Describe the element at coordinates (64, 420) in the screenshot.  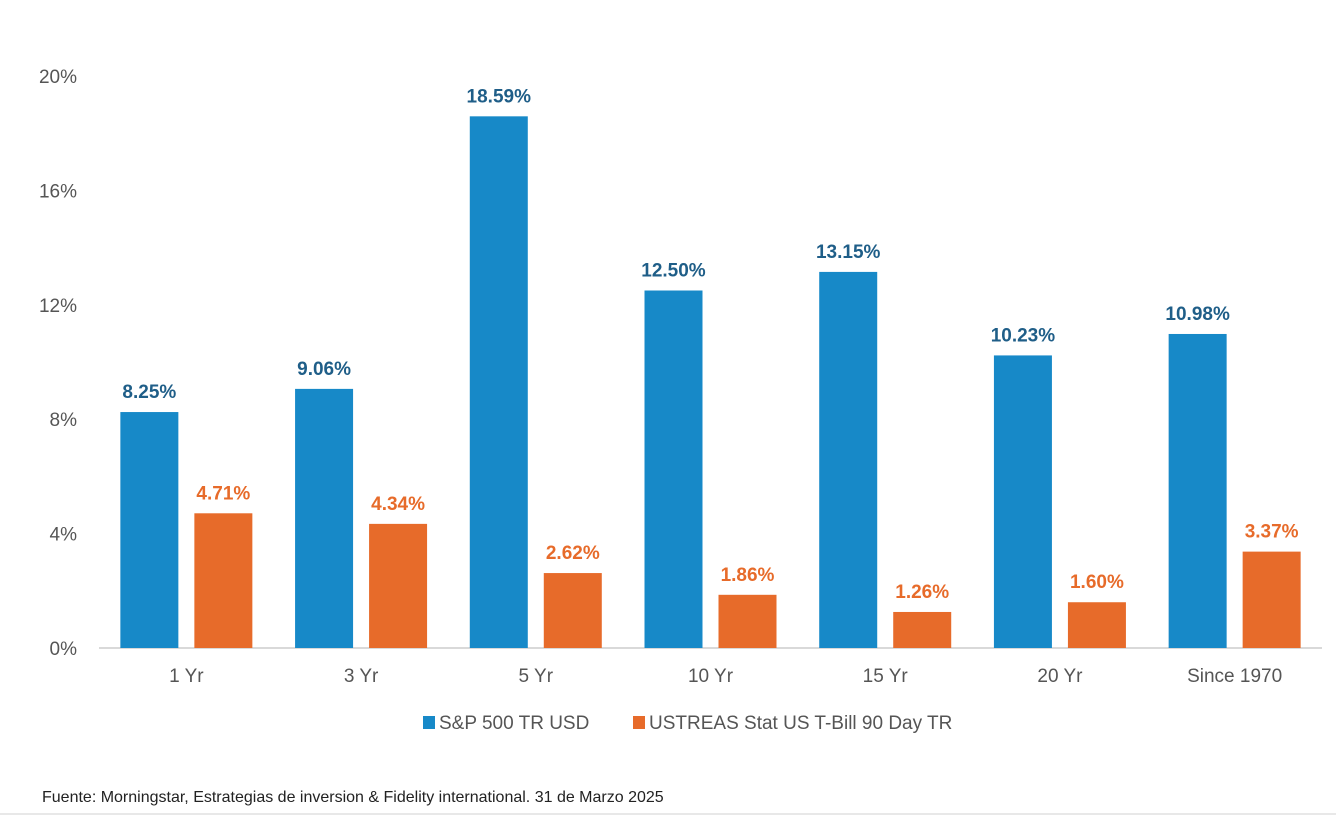
I see `y-tick-label: 8%` at that location.